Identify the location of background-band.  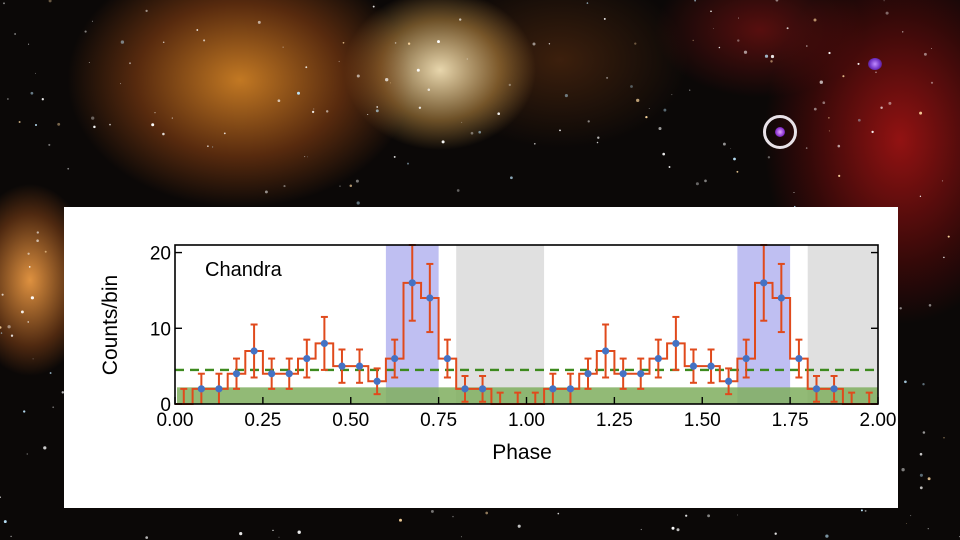
(527, 395).